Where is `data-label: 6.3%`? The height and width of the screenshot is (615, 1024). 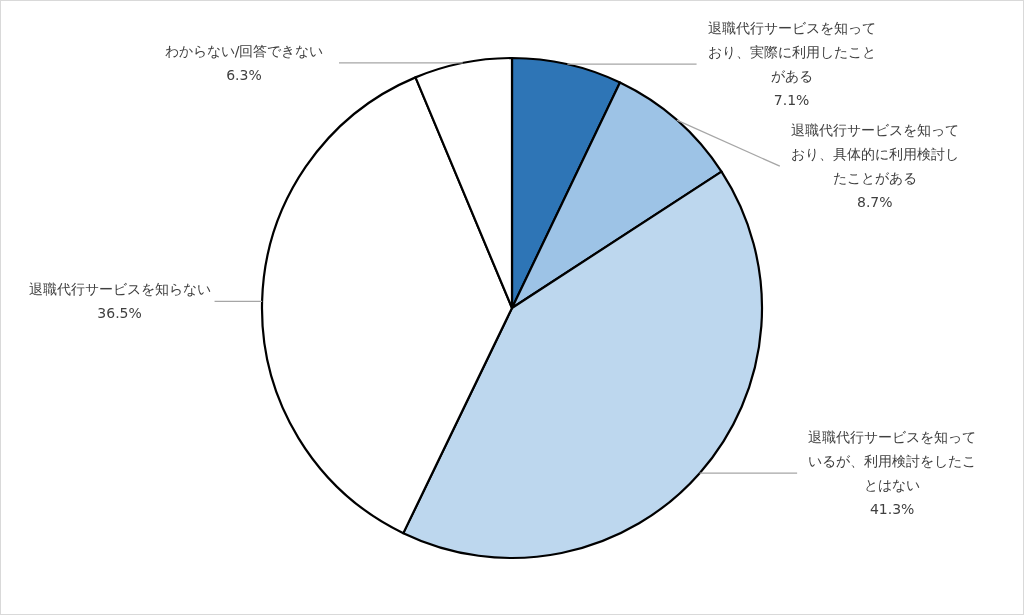
data-label: 6.3% is located at coordinates (244, 74).